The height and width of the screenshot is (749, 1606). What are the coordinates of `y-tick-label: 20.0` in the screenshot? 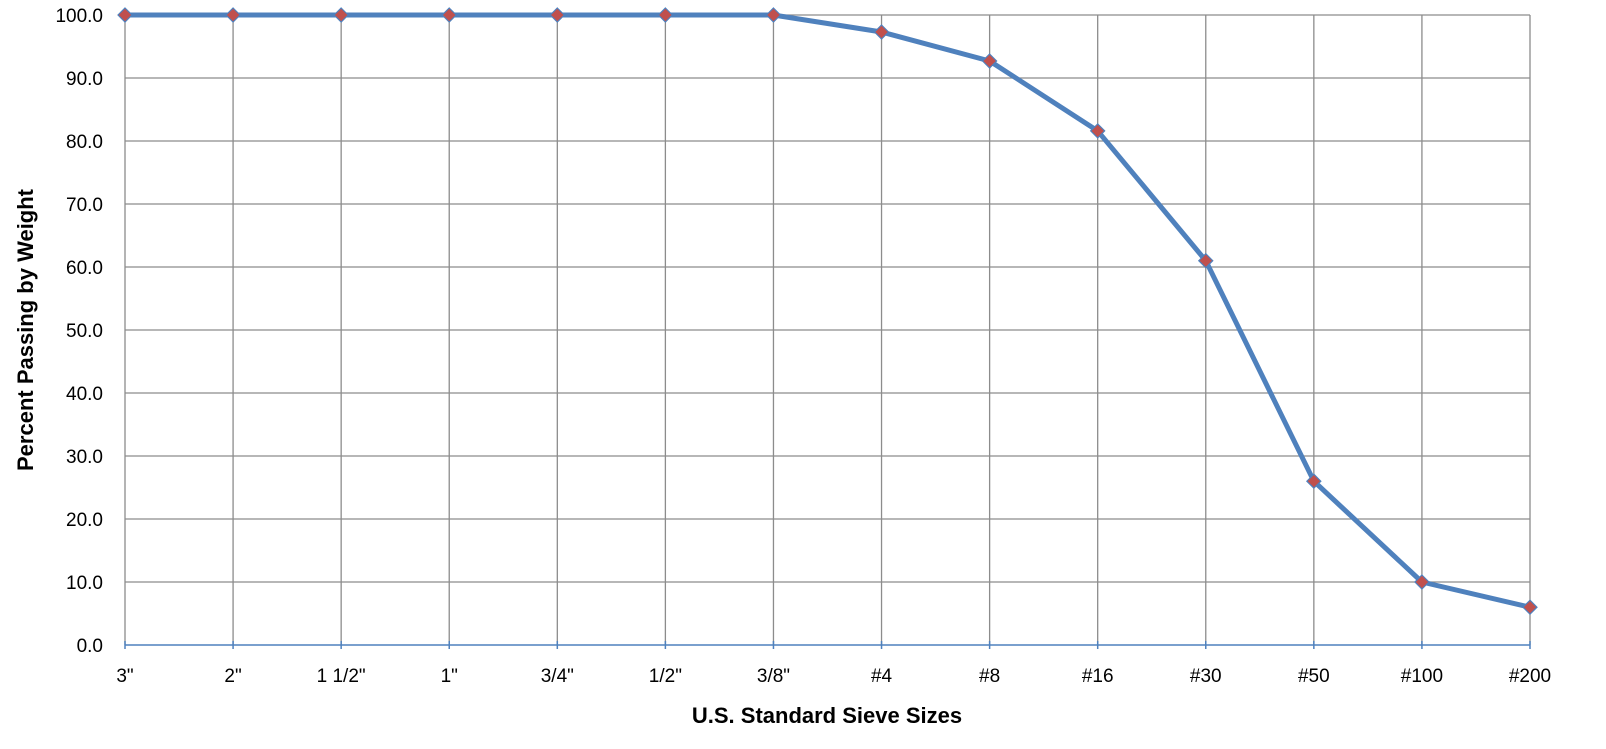 It's located at (84, 520).